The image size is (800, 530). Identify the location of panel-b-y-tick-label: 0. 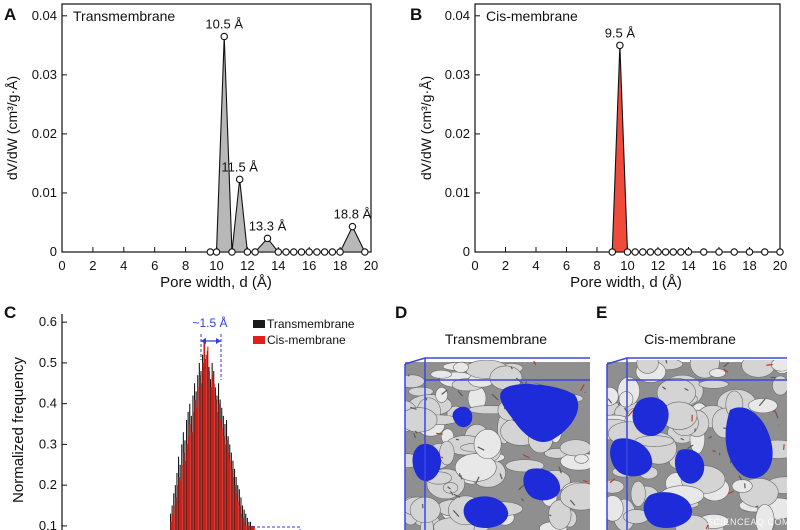
(466, 251).